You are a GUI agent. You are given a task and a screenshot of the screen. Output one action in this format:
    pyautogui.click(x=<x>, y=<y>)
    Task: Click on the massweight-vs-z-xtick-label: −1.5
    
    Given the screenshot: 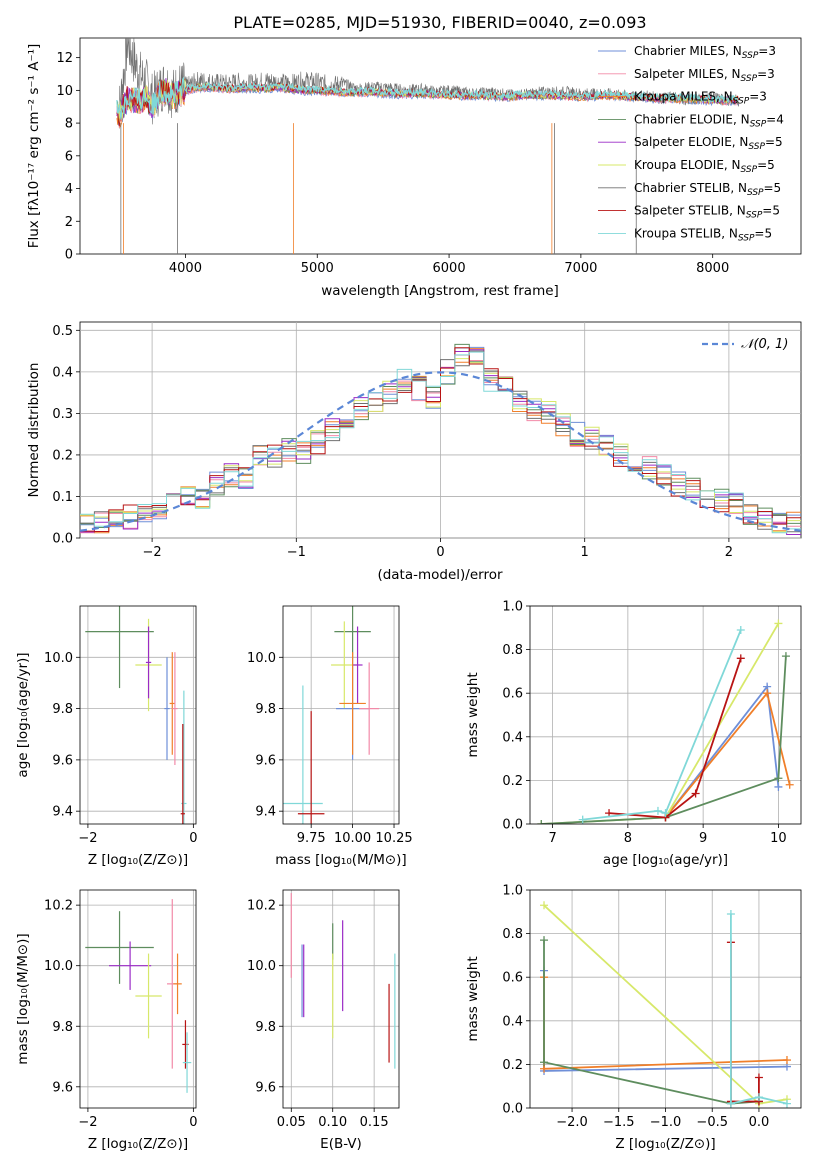 What is the action you would take?
    pyautogui.click(x=619, y=1122)
    